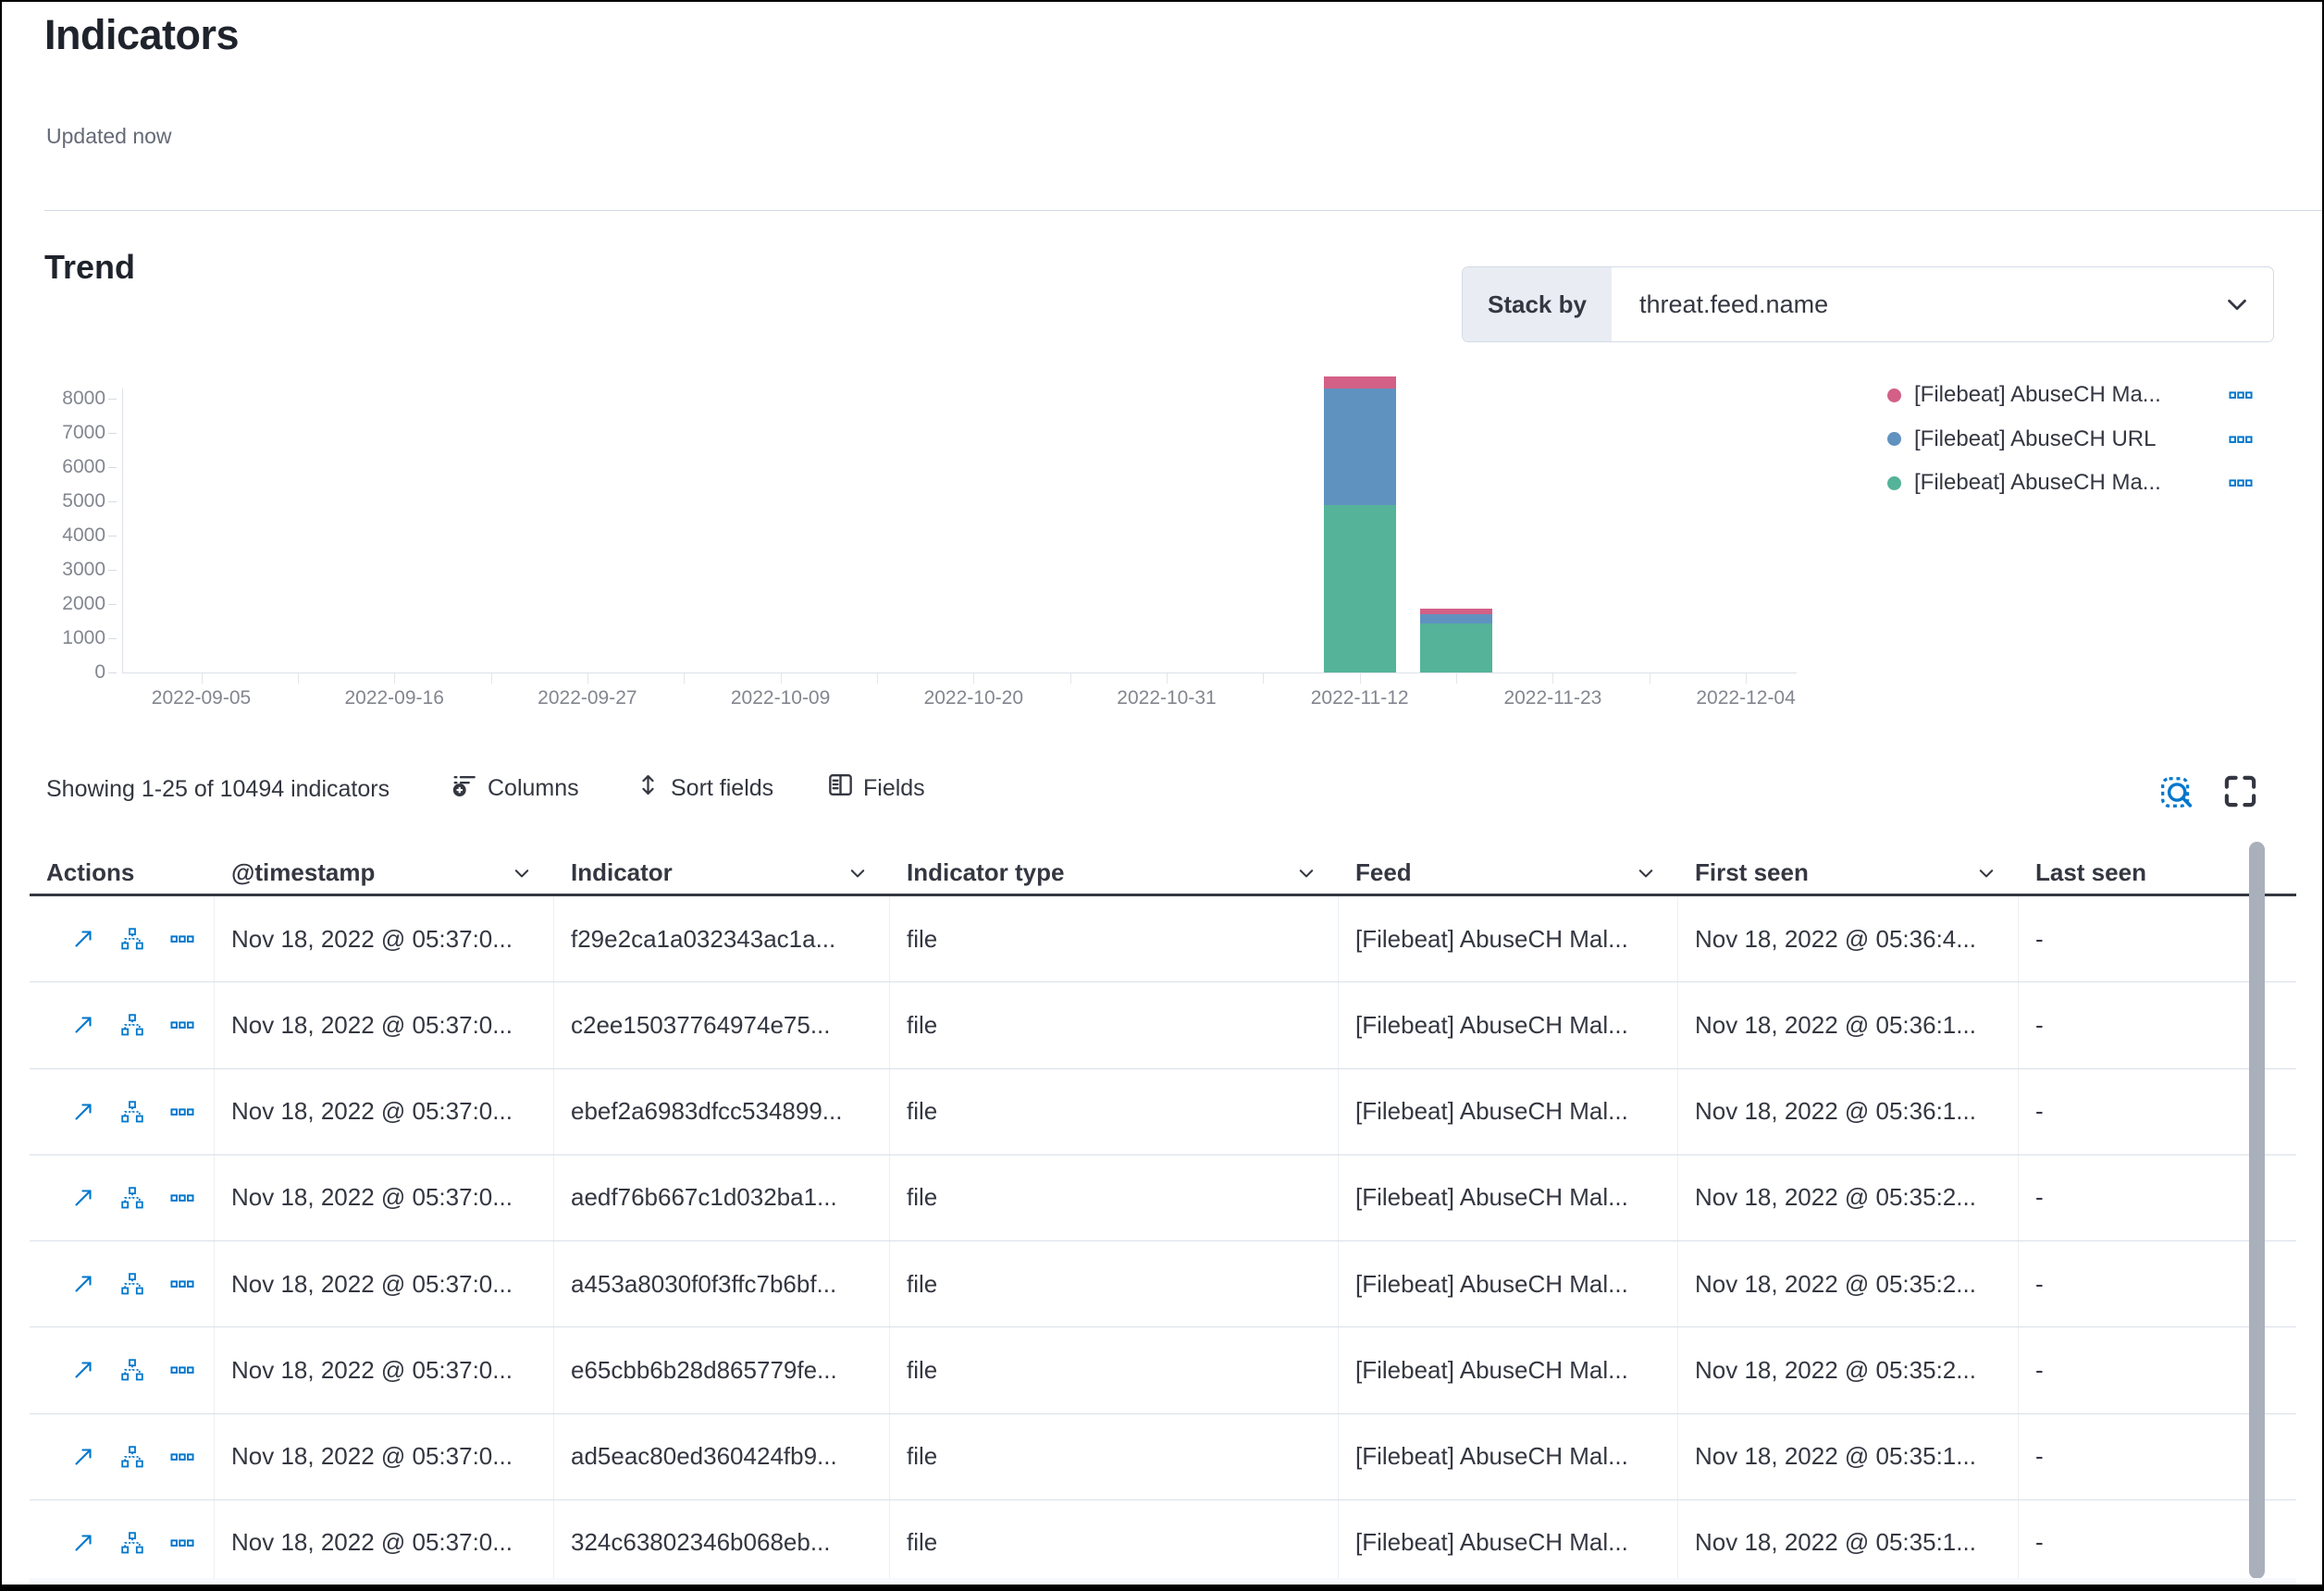 This screenshot has height=1591, width=2324. Describe the element at coordinates (122, 873) in the screenshot. I see `column-header-actions: Actions` at that location.